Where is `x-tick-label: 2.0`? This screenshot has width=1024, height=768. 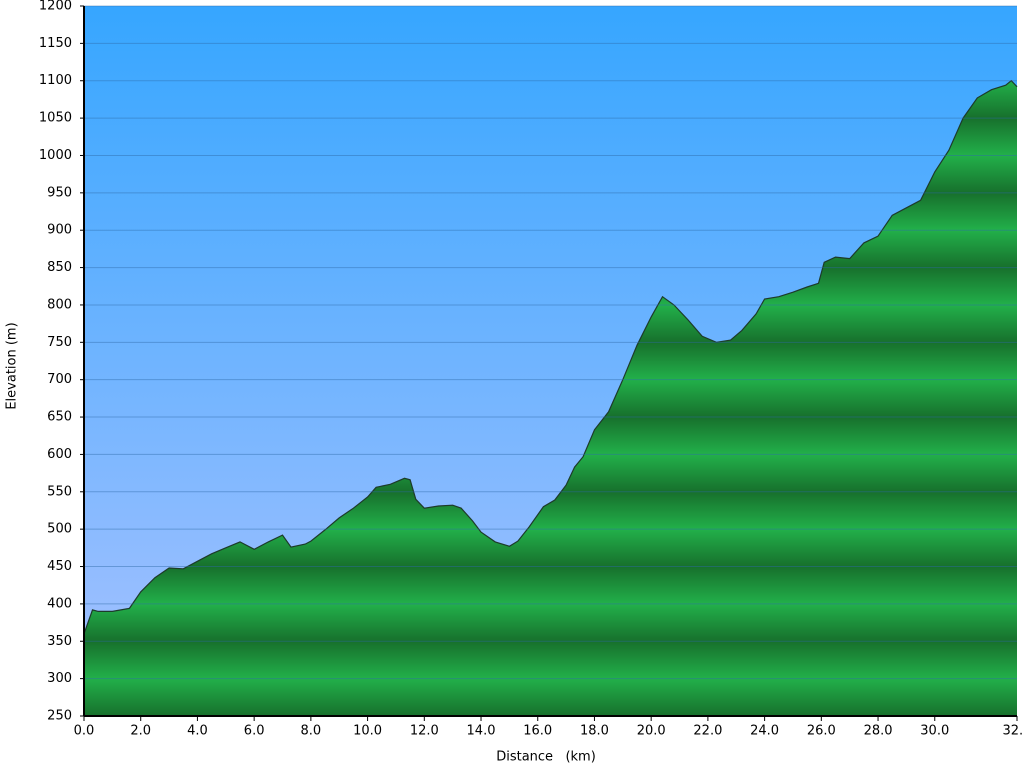 x-tick-label: 2.0 is located at coordinates (140, 731).